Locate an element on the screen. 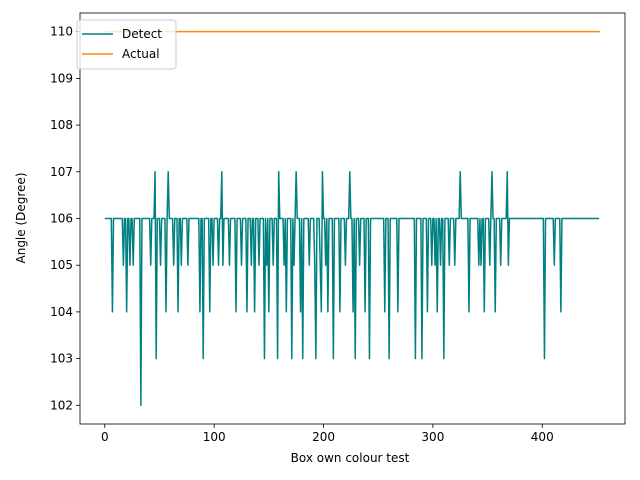 Image resolution: width=640 pixels, height=480 pixels. y-tick-label: 105 is located at coordinates (61, 265).